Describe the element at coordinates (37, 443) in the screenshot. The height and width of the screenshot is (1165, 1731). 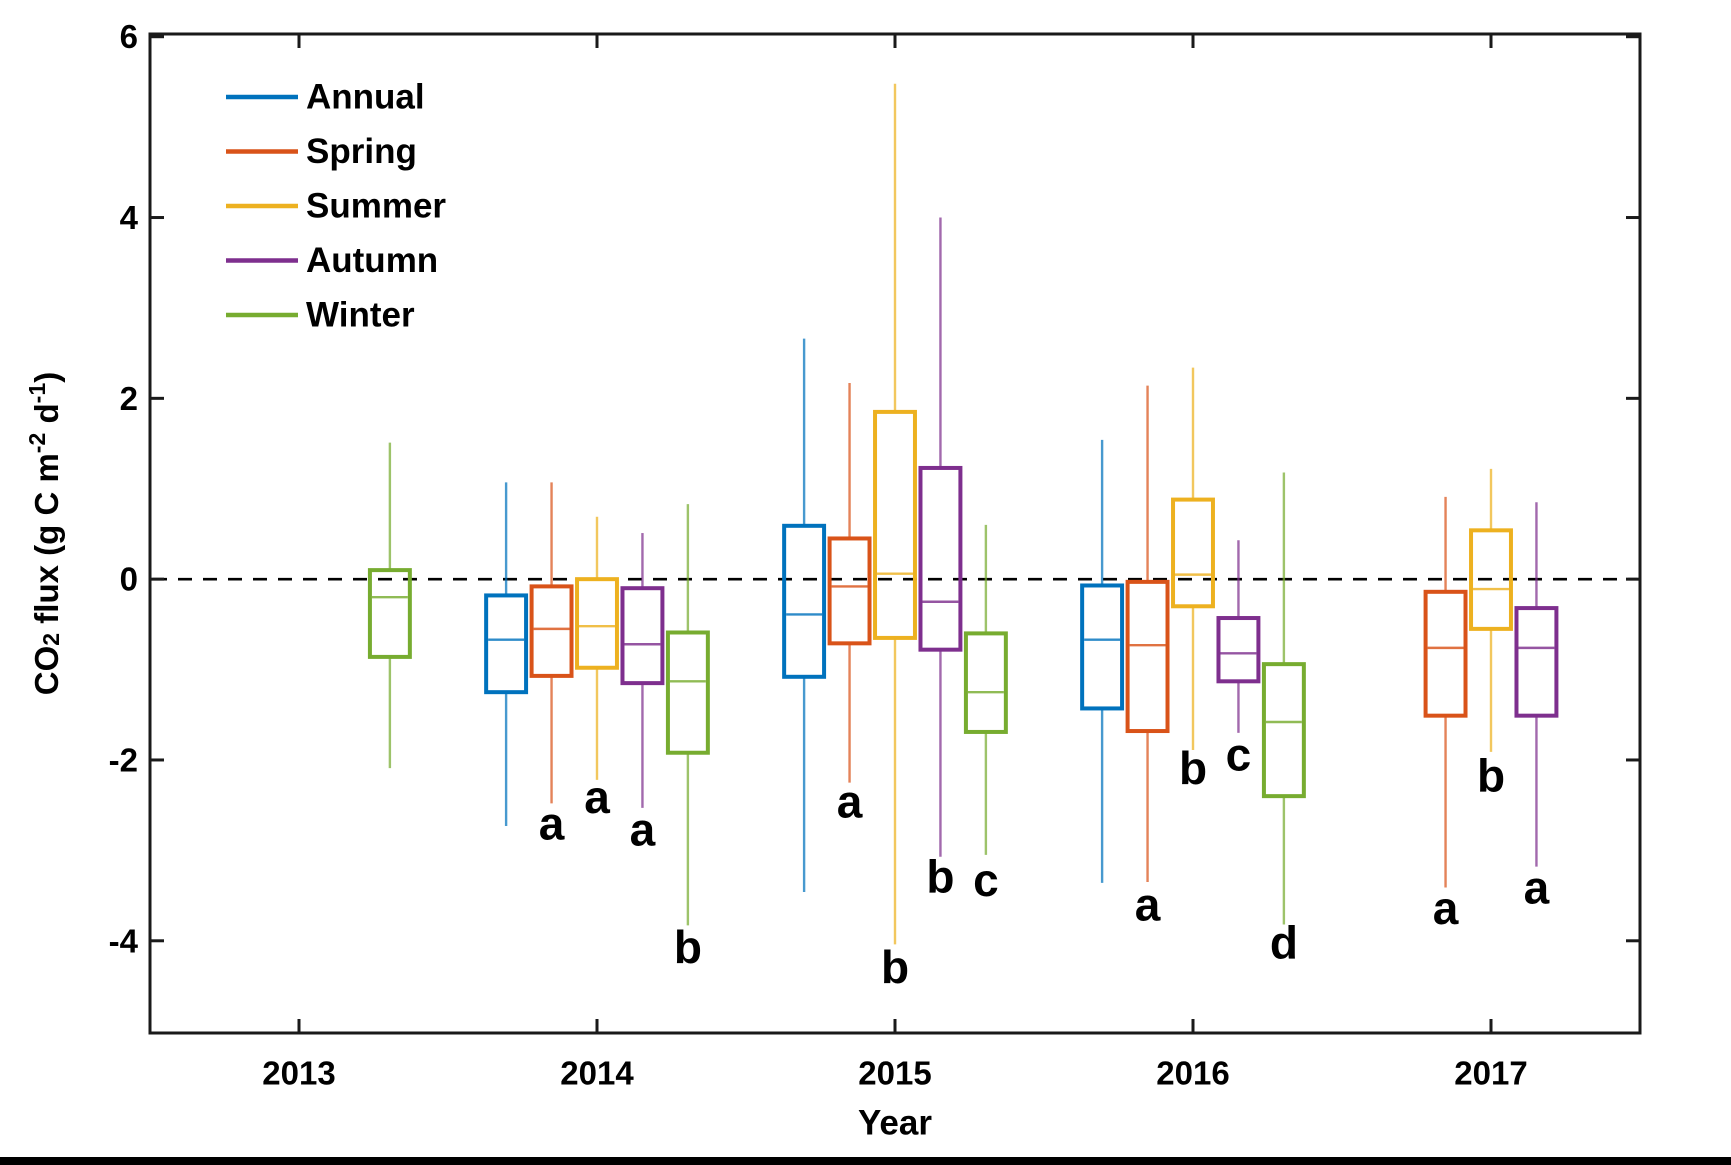
I see `y-axis-label-part: -2` at that location.